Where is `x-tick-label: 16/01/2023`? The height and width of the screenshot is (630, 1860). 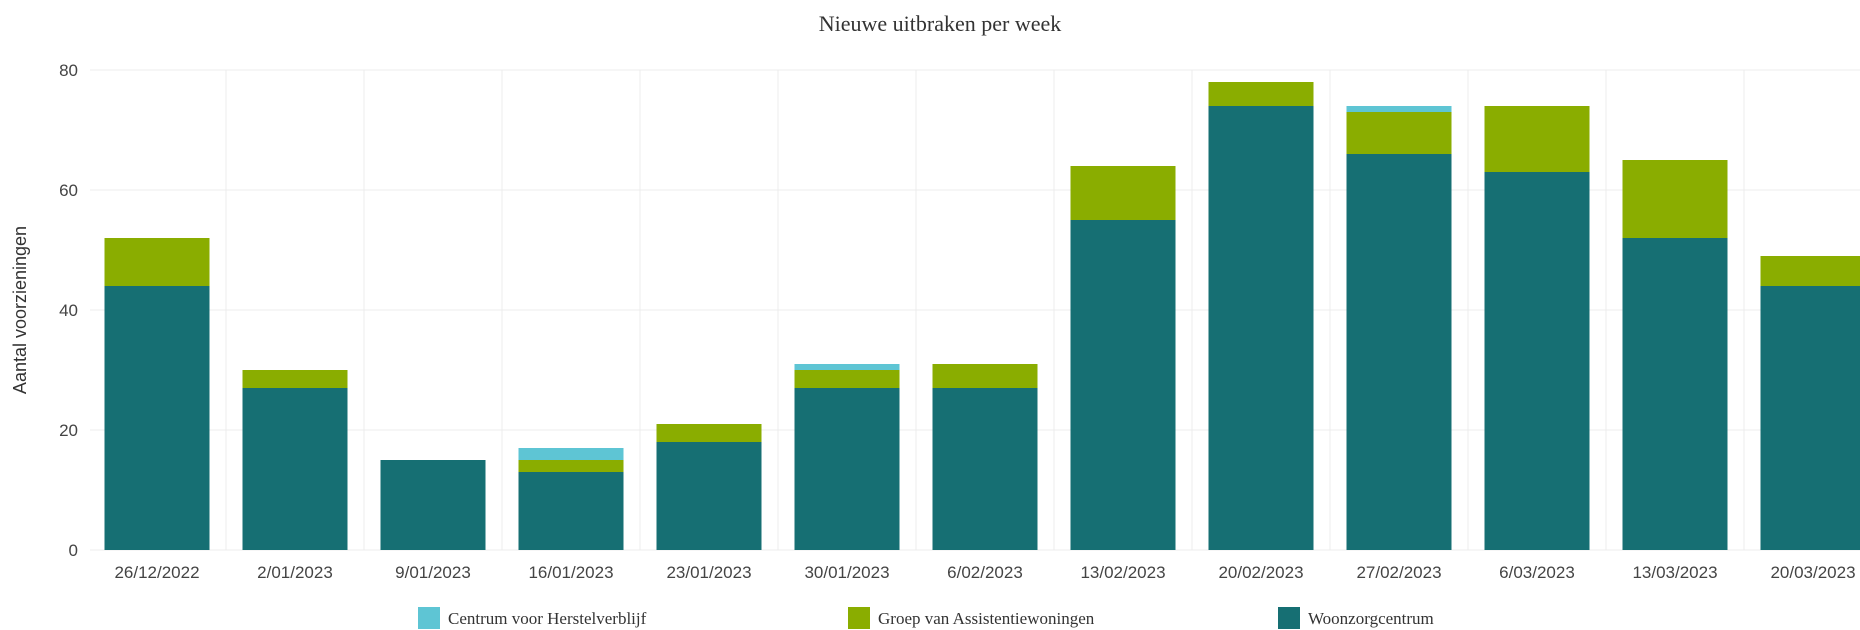
x-tick-label: 16/01/2023 is located at coordinates (570, 572).